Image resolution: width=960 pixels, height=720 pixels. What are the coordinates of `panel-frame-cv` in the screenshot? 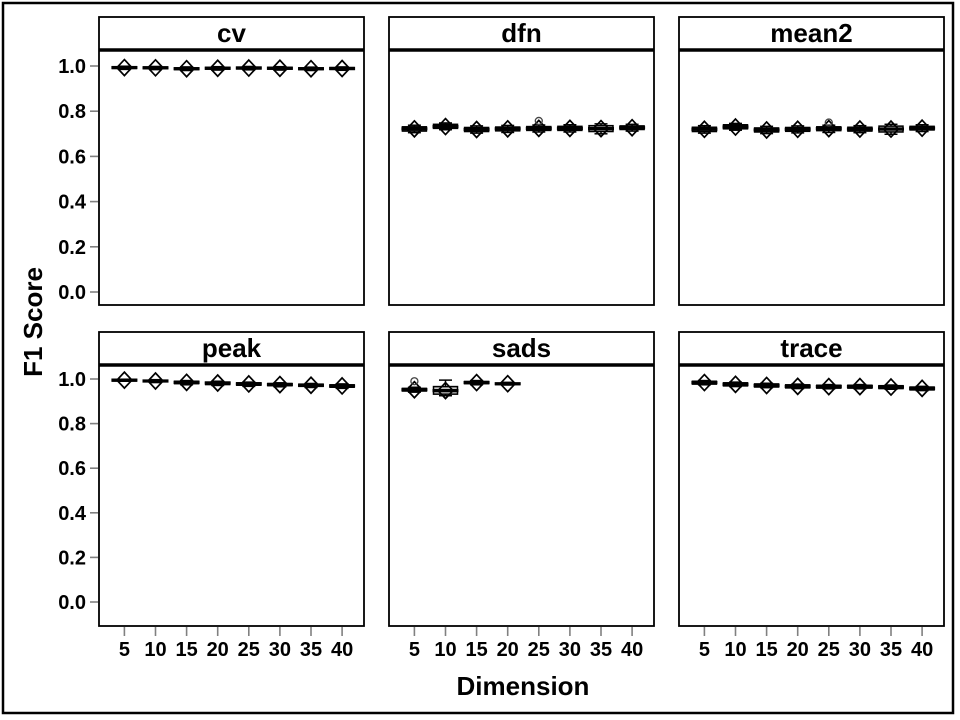 It's located at (231, 161).